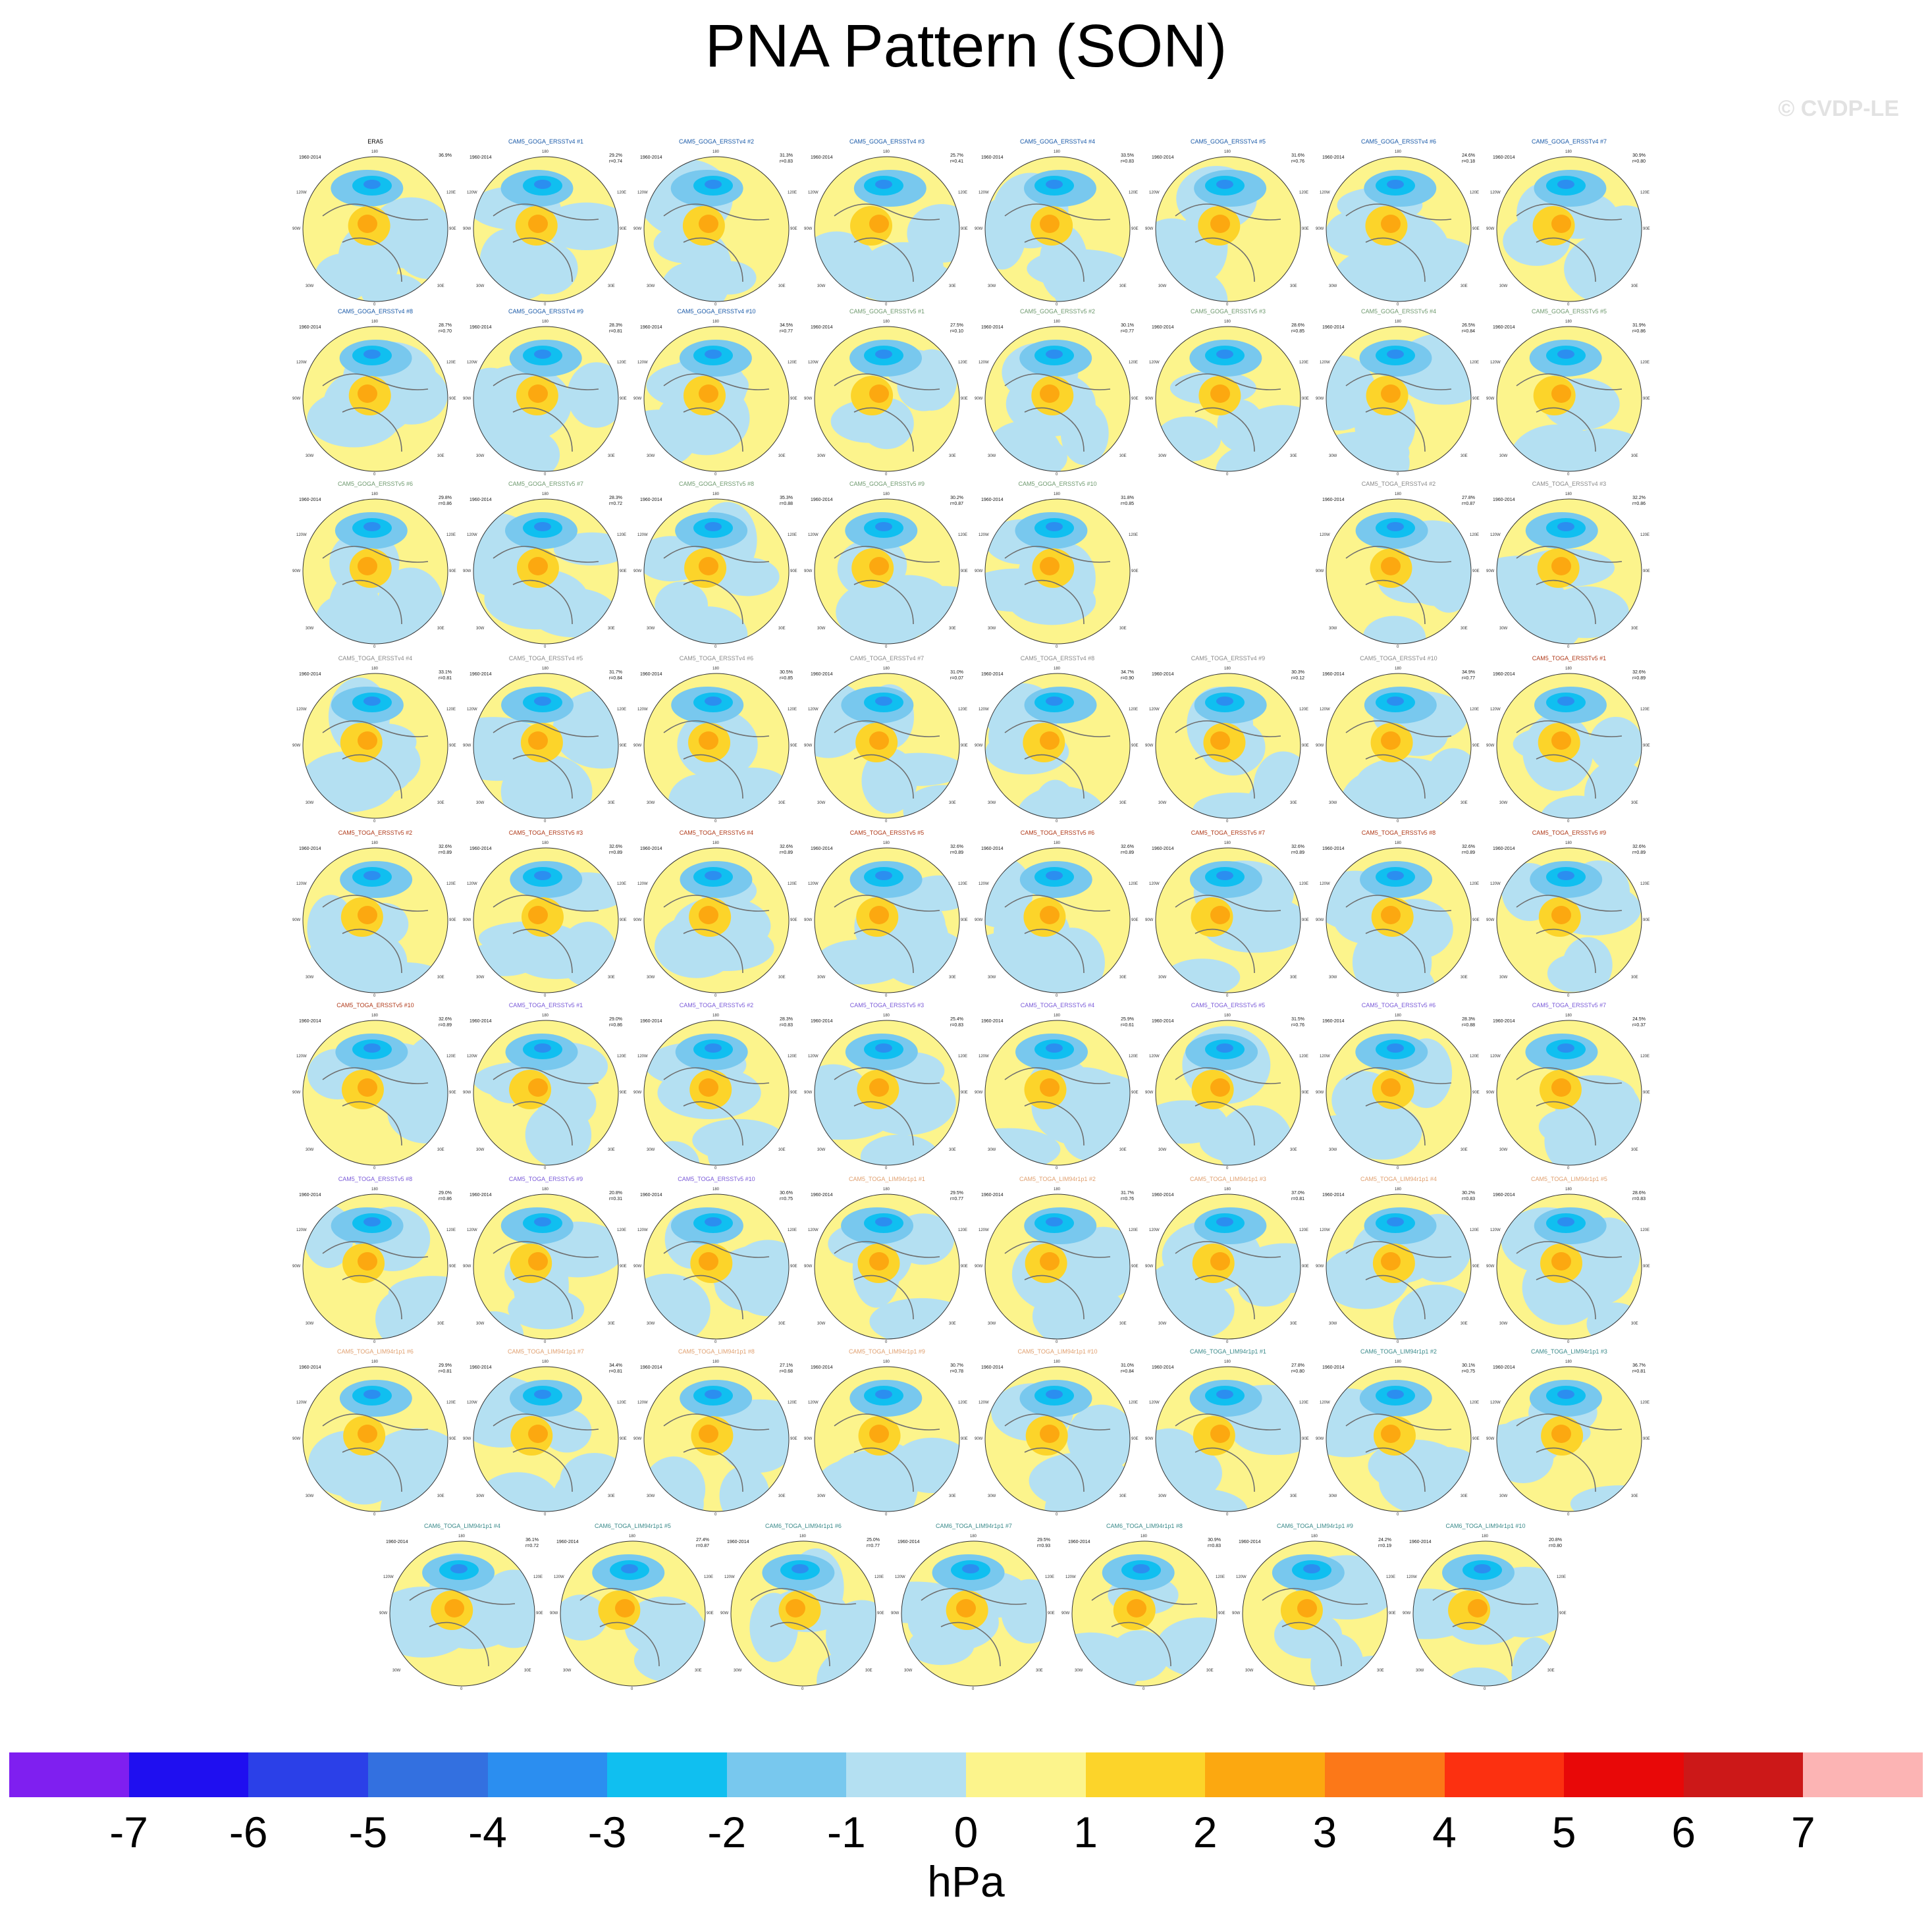 This screenshot has height=1919, width=1932. What do you see at coordinates (1468, 1020) in the screenshot?
I see `panel-variance: 28.3%` at bounding box center [1468, 1020].